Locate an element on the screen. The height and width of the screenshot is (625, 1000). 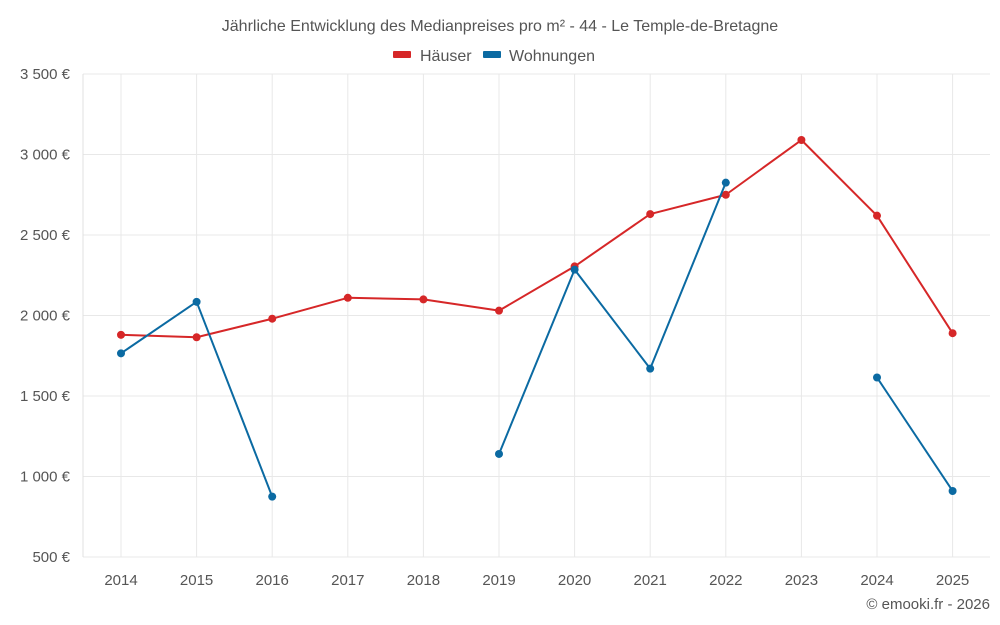
x-tick-label: 2020 is located at coordinates (574, 580).